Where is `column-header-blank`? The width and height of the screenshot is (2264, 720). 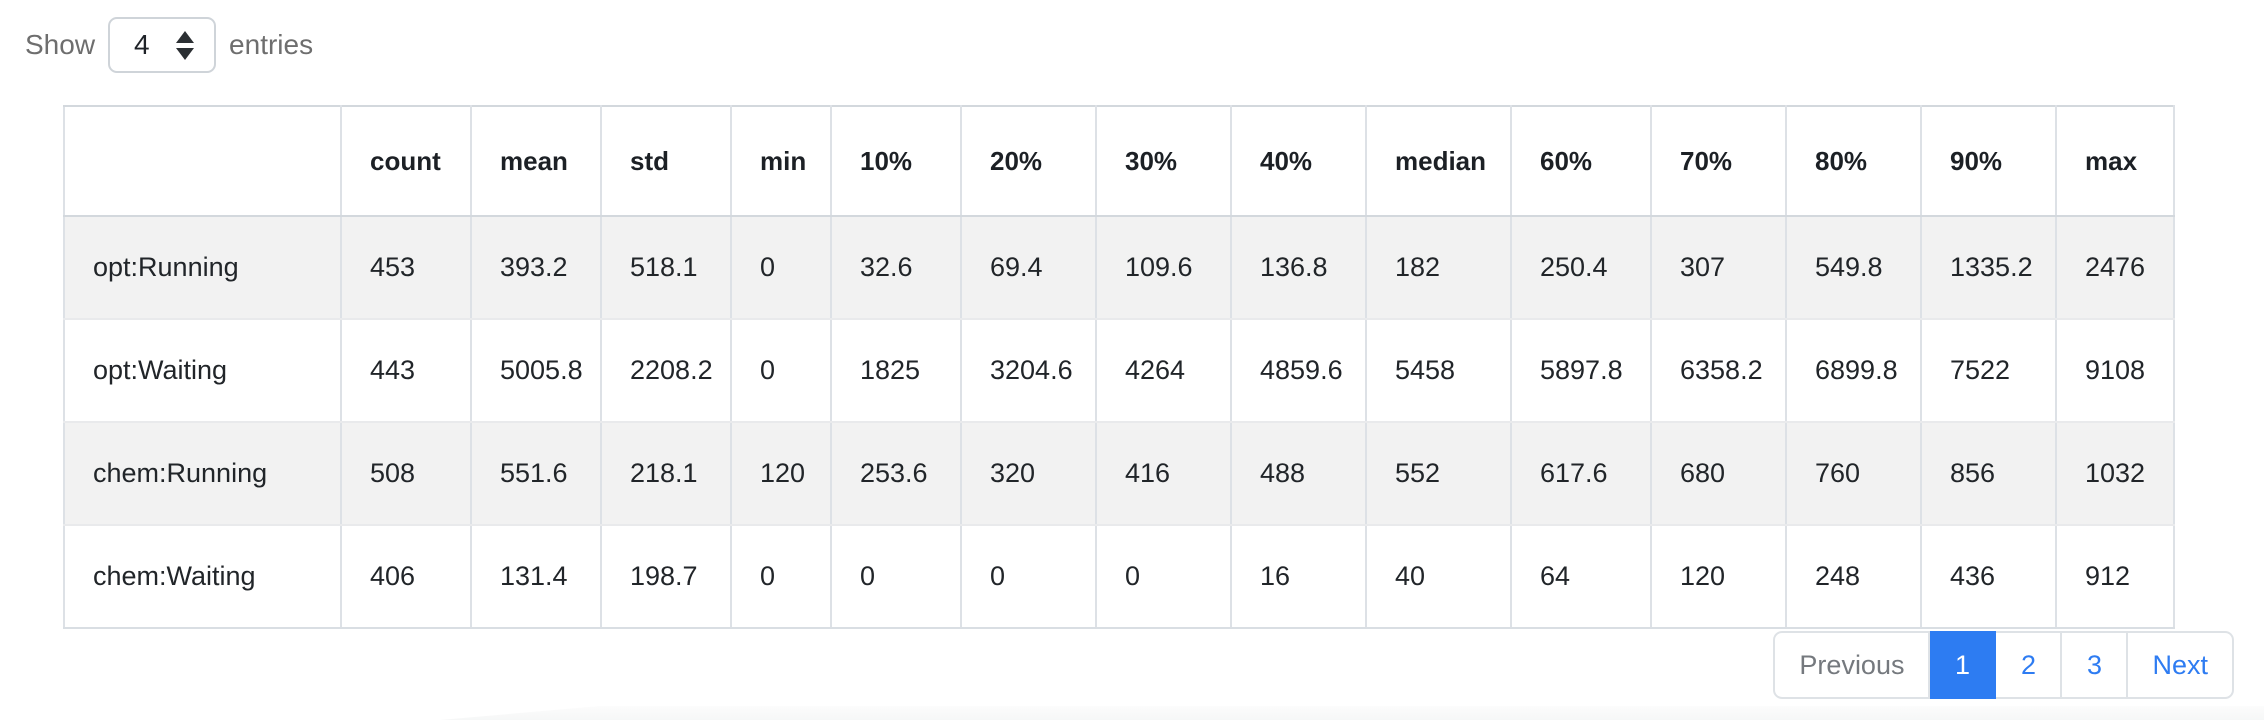
column-header-blank is located at coordinates (202, 161).